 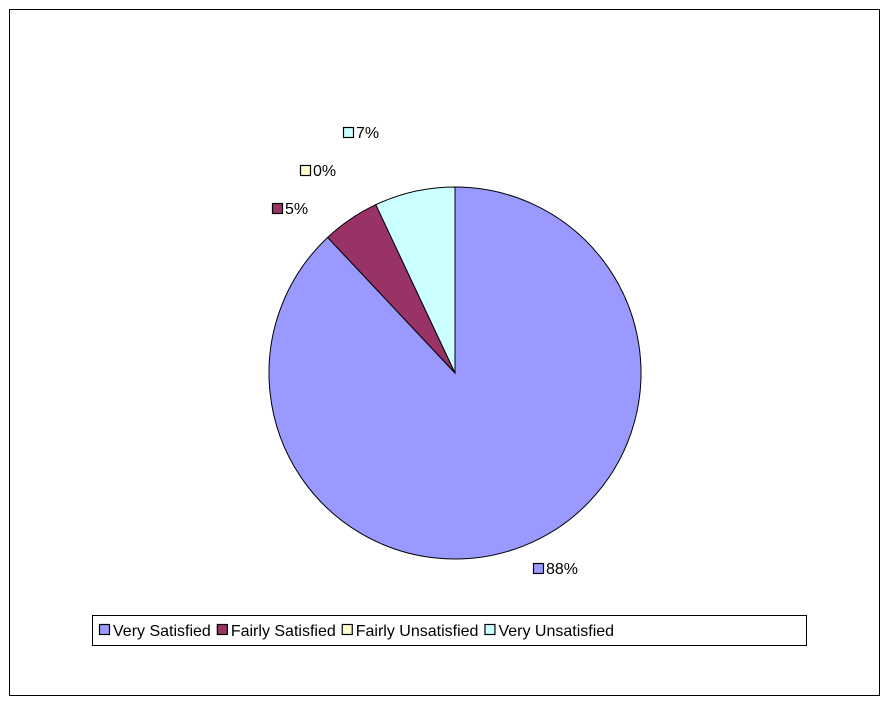 I want to click on legend-item-fairly-satisfied: Fairly Satisfied, so click(x=276, y=631).